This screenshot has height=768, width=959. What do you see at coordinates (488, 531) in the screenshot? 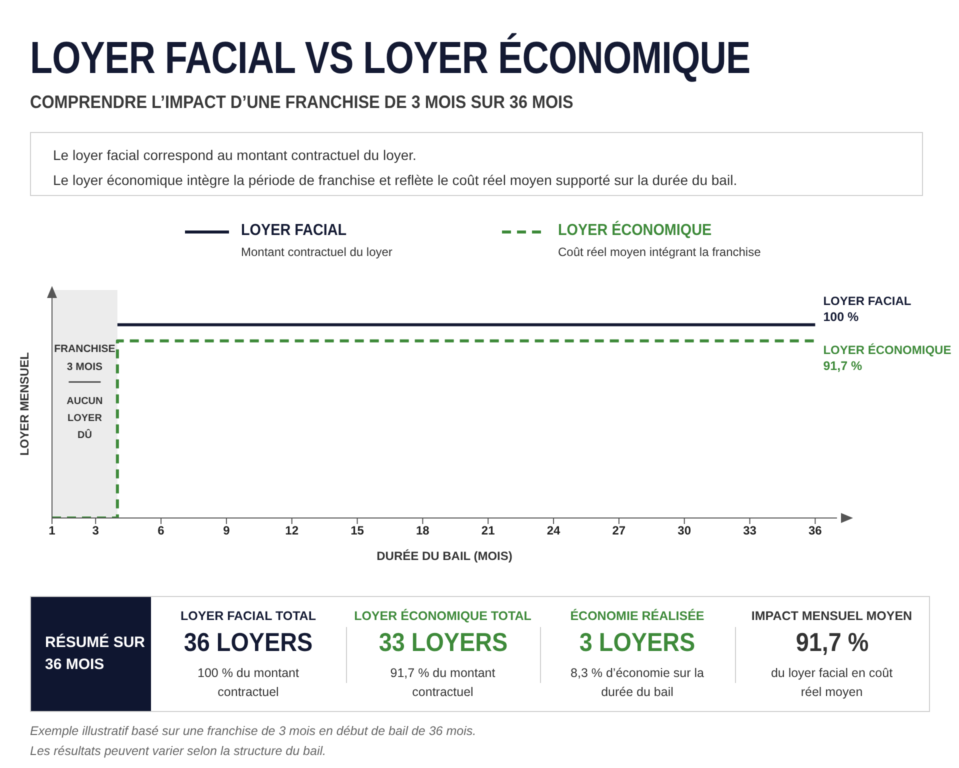
I see `x-tick-label: 21` at bounding box center [488, 531].